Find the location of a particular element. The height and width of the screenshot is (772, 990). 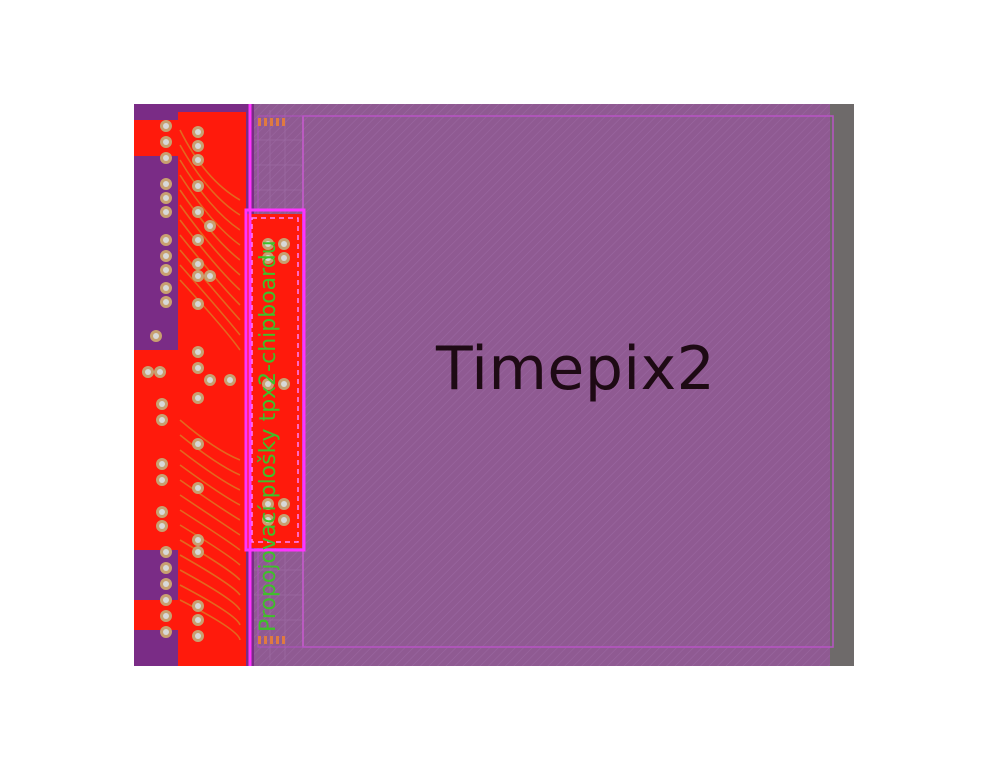

pad-description-label: Propojovací plošky tpx2-chipboardu is located at coordinates (268, 436).